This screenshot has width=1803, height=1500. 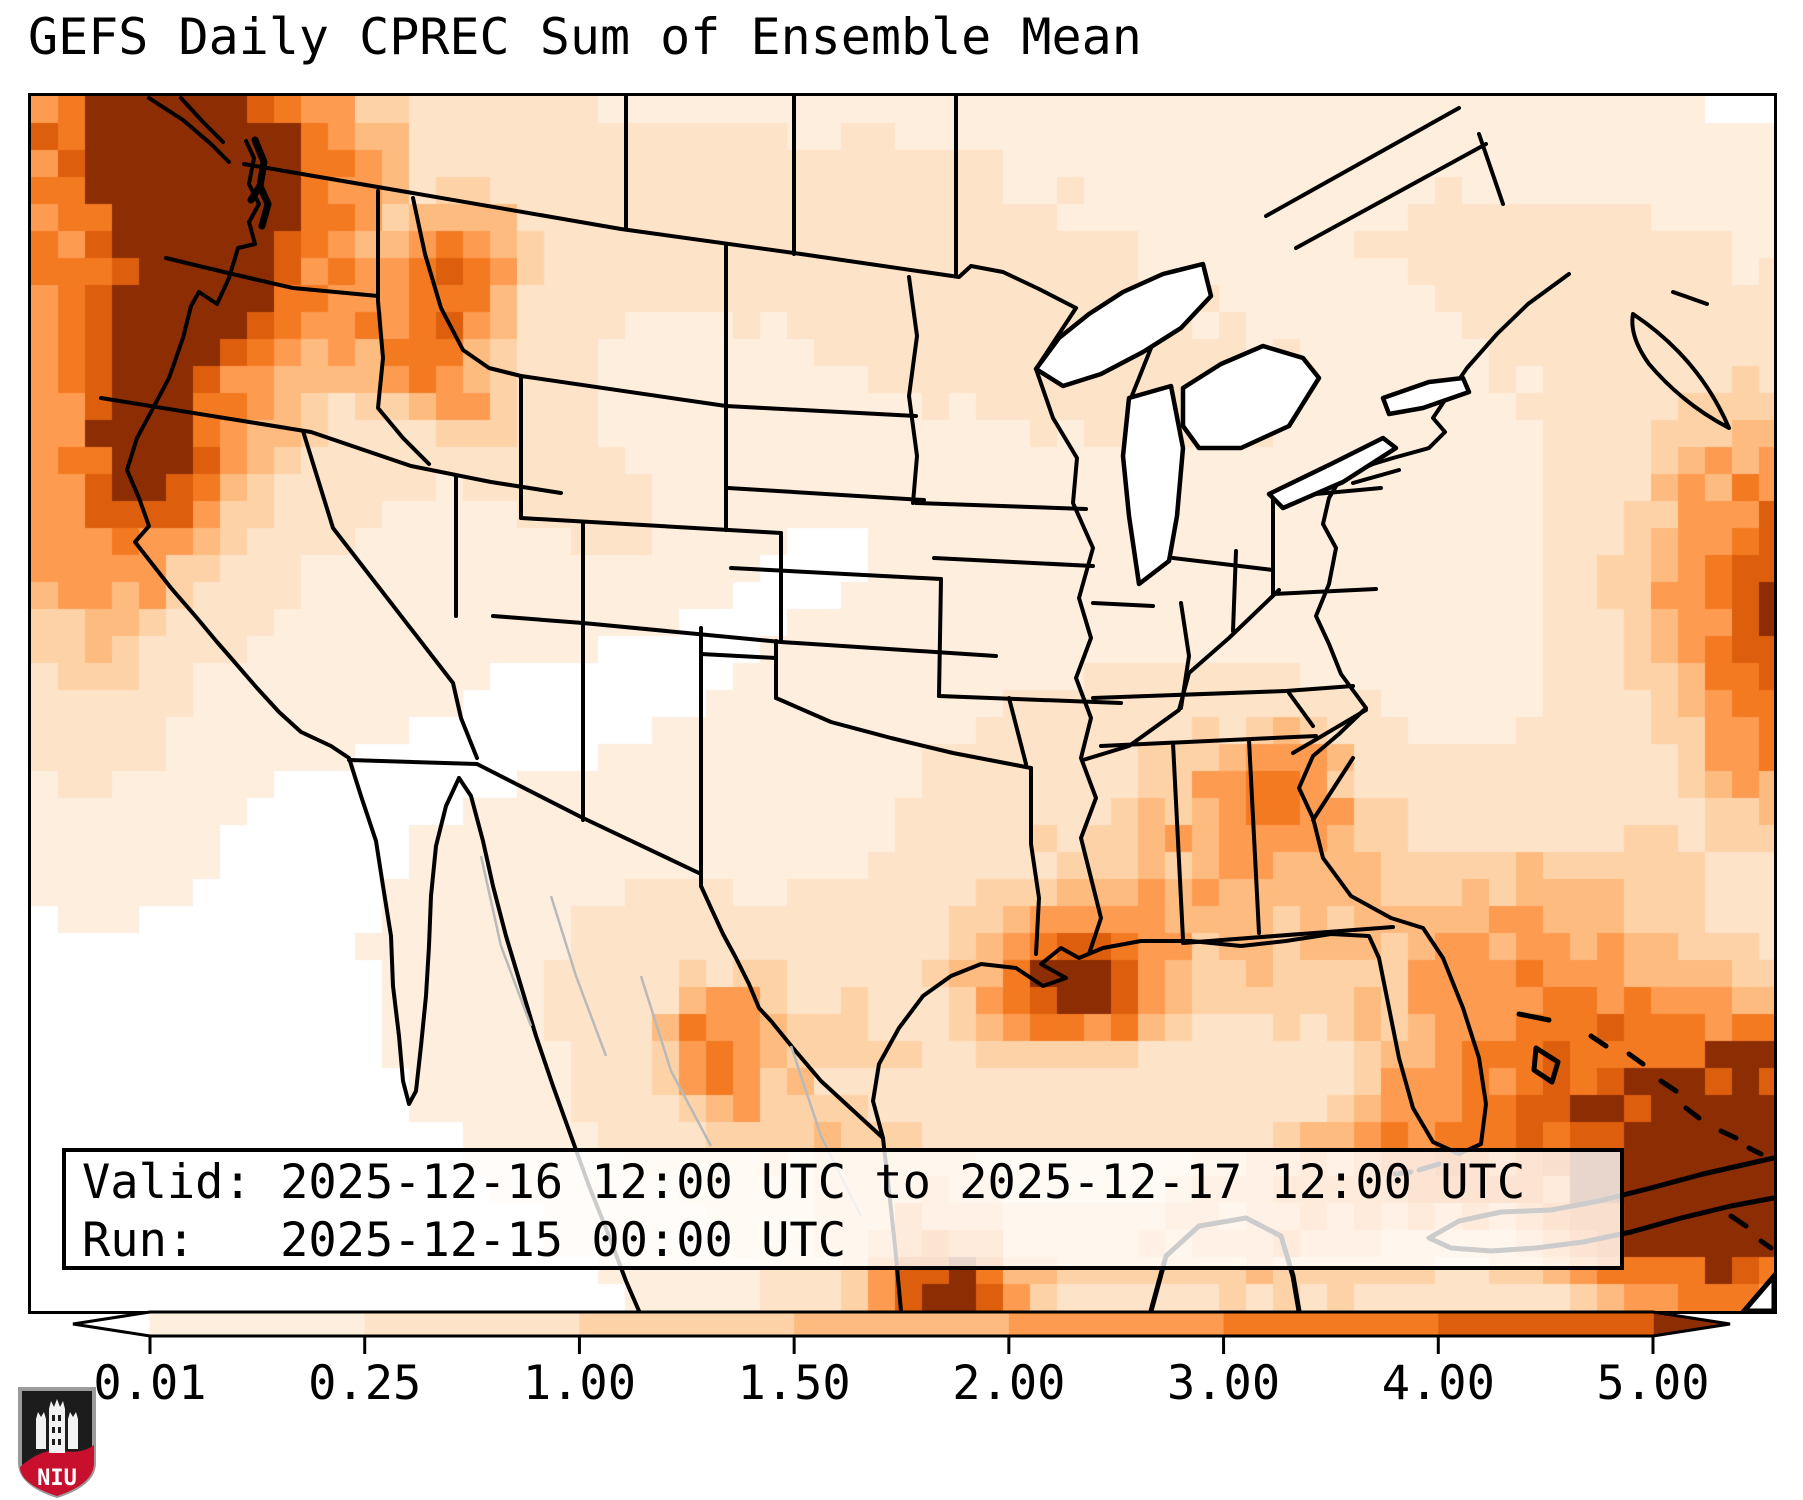 What do you see at coordinates (403, 327) in the screenshot?
I see `id-west-border` at bounding box center [403, 327].